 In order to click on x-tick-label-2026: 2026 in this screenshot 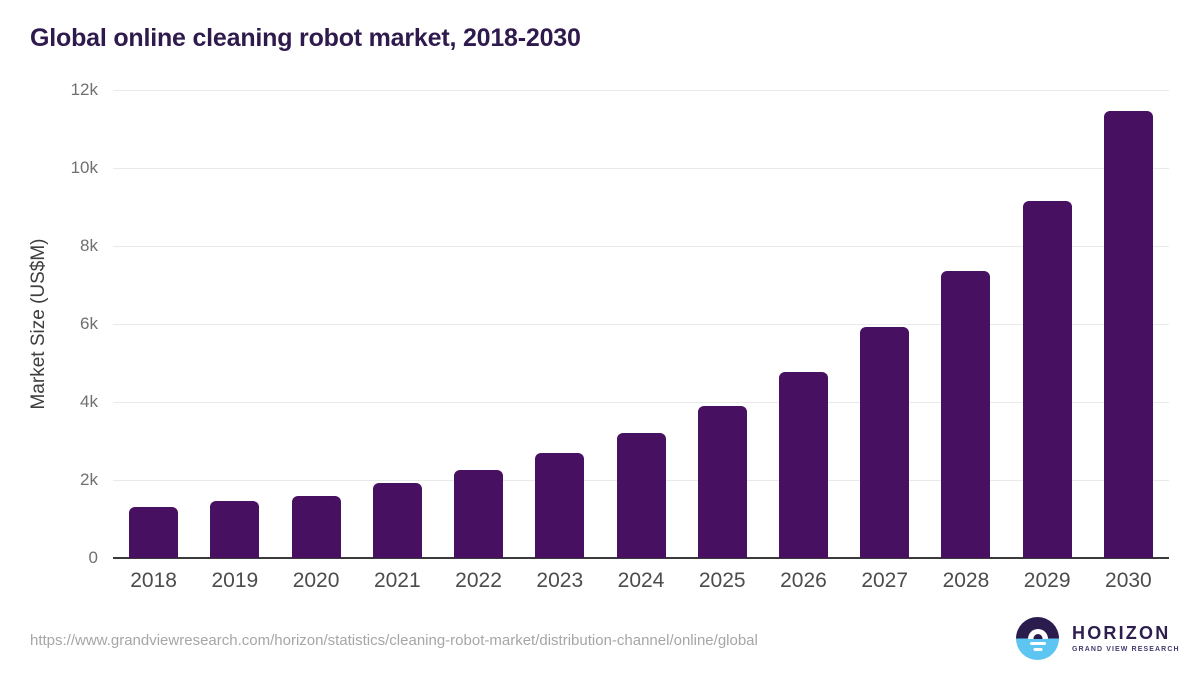, I will do `click(803, 580)`.